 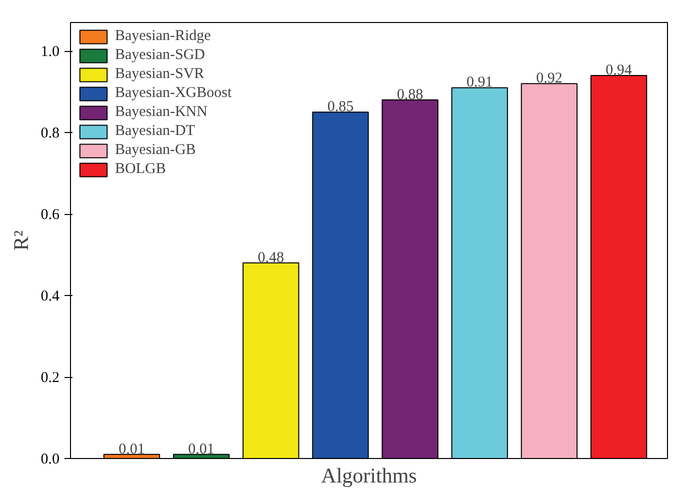 What do you see at coordinates (50, 134) in the screenshot?
I see `y-tick-label: 0.8` at bounding box center [50, 134].